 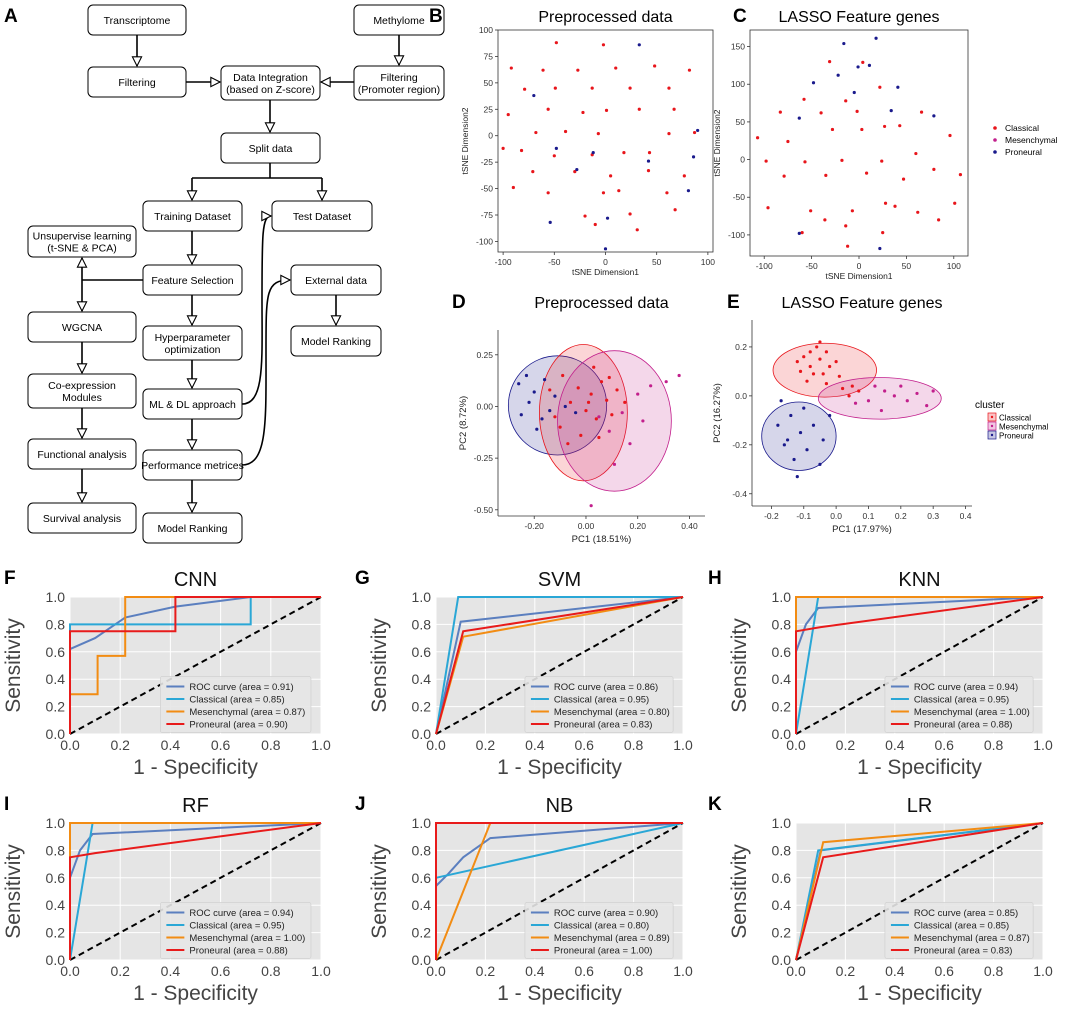 I want to click on x-tick-label: 50, so click(x=657, y=262).